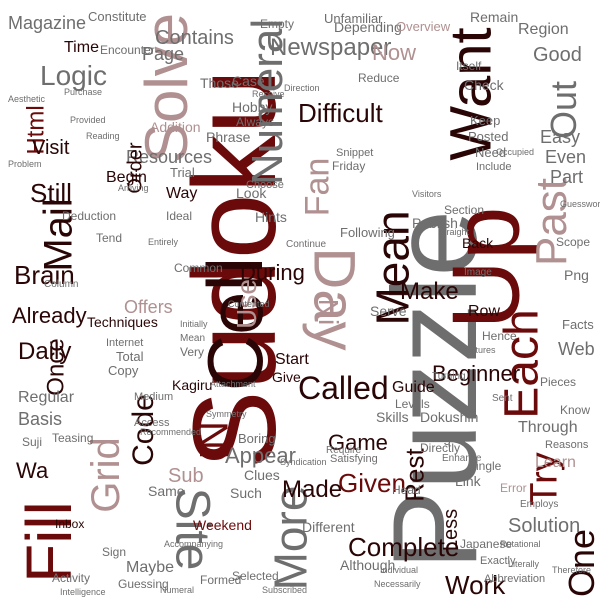 This screenshot has width=600, height=601. Describe the element at coordinates (499, 336) in the screenshot. I see `word-hence: Hence` at that location.